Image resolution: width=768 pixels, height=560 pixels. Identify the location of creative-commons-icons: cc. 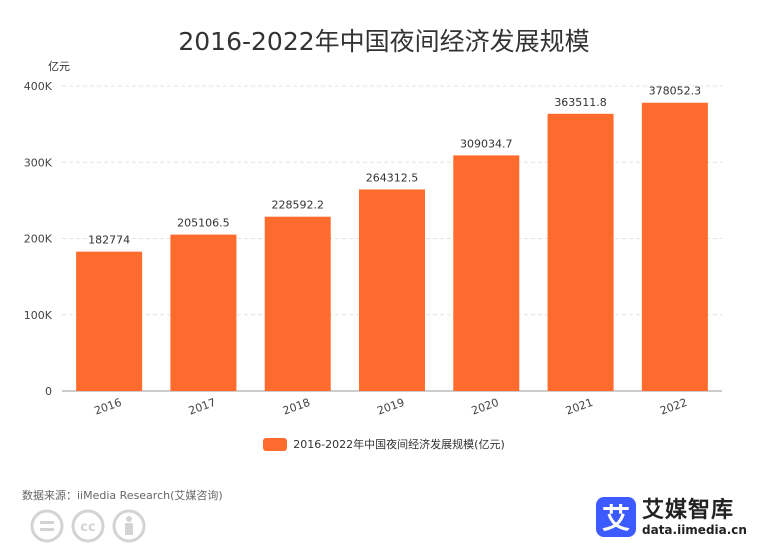
(88, 526).